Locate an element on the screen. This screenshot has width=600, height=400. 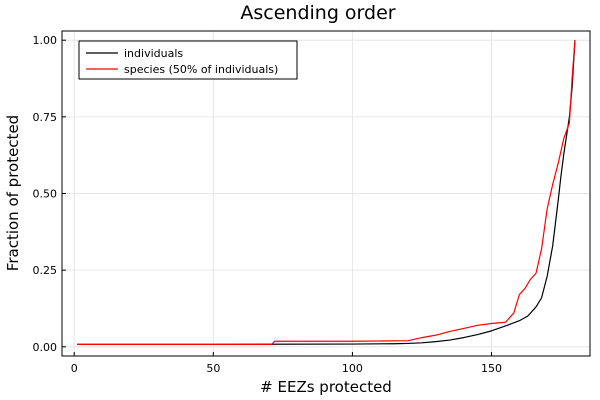
y-tick-label: 0.25 is located at coordinates (45, 270).